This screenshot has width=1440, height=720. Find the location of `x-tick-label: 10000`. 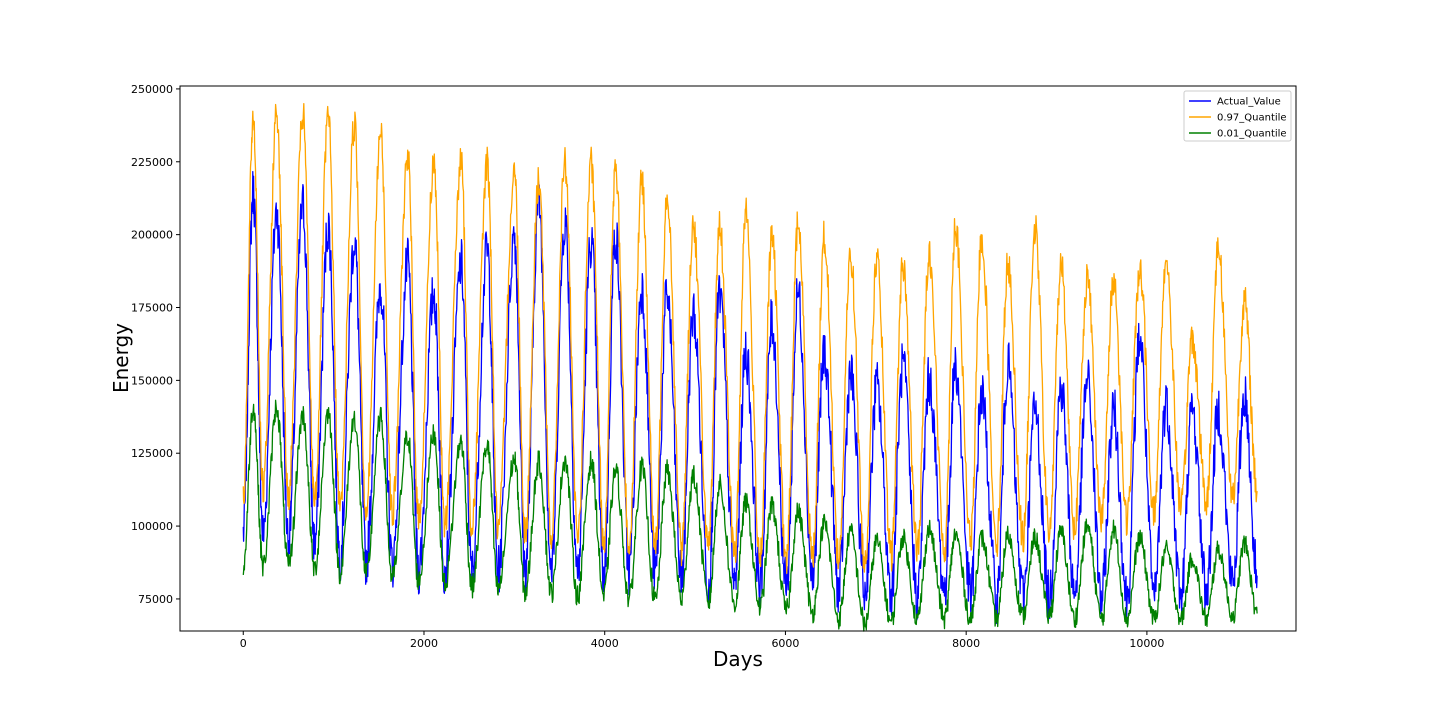

x-tick-label: 10000 is located at coordinates (1146, 643).